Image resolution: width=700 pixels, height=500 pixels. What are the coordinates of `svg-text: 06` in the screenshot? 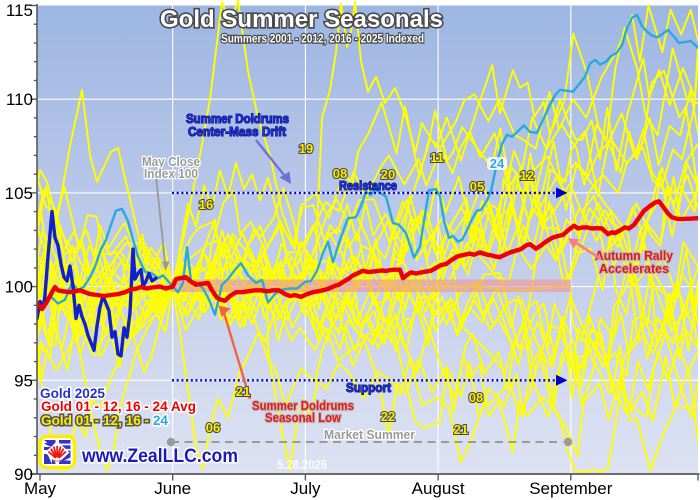 It's located at (213, 427).